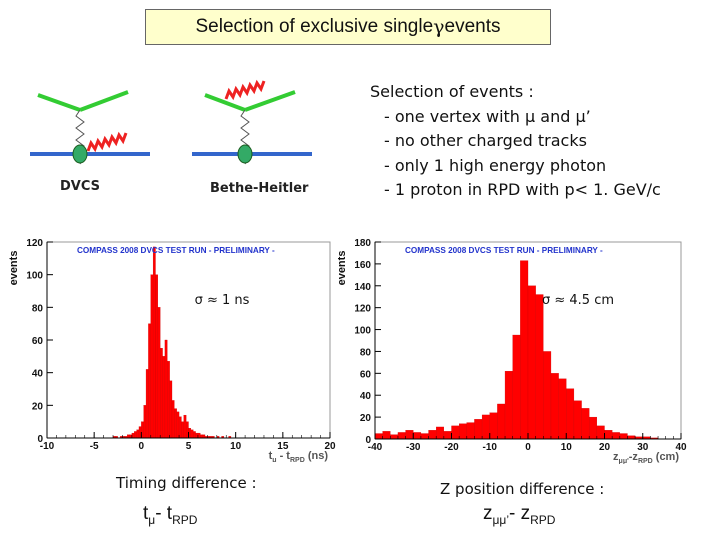 This screenshot has width=720, height=540. What do you see at coordinates (666, 457) in the screenshot?
I see `x-label-unit: (cm)` at bounding box center [666, 457].